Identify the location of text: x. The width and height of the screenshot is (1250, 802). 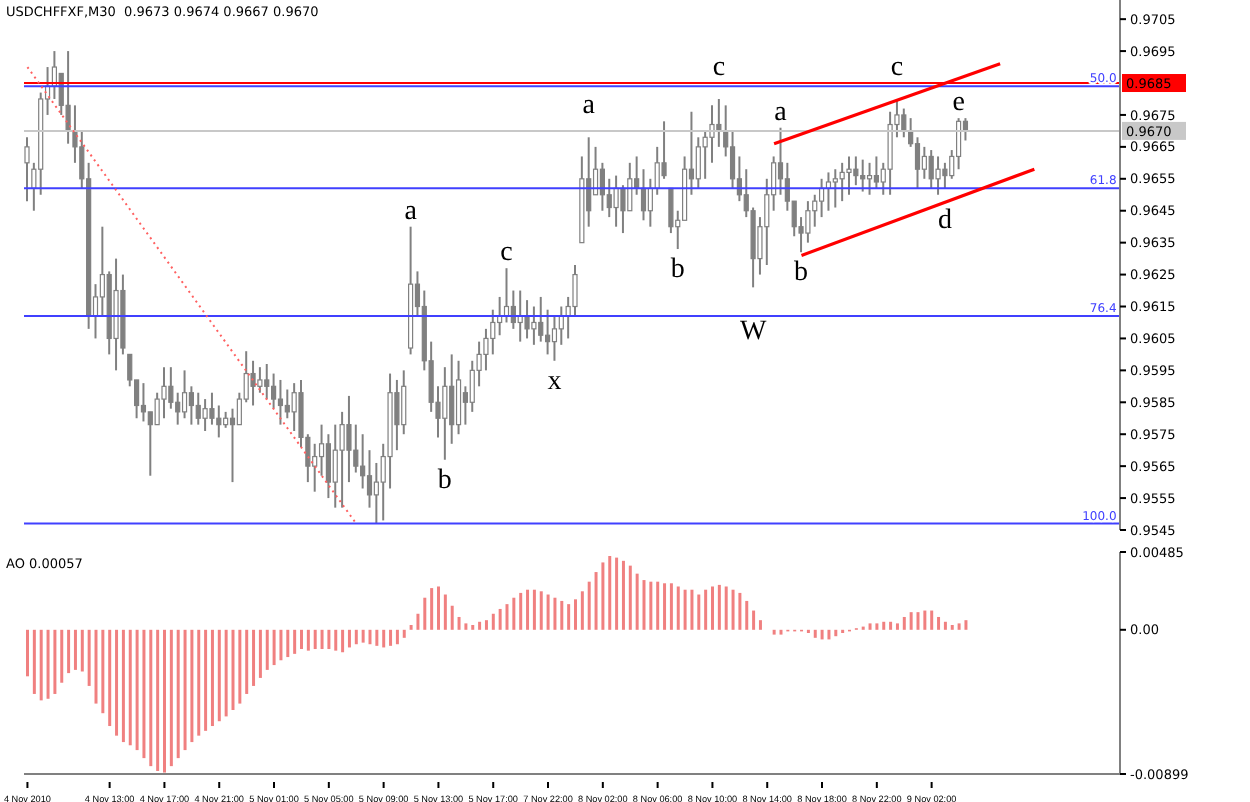
(554, 381).